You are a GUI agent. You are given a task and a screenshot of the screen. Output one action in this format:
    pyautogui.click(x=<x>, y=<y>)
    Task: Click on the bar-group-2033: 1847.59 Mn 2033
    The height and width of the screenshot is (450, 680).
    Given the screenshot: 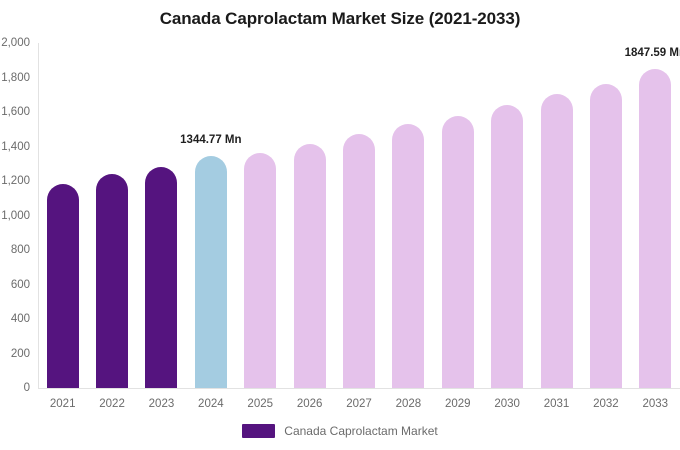 What is the action you would take?
    pyautogui.click(x=652, y=226)
    